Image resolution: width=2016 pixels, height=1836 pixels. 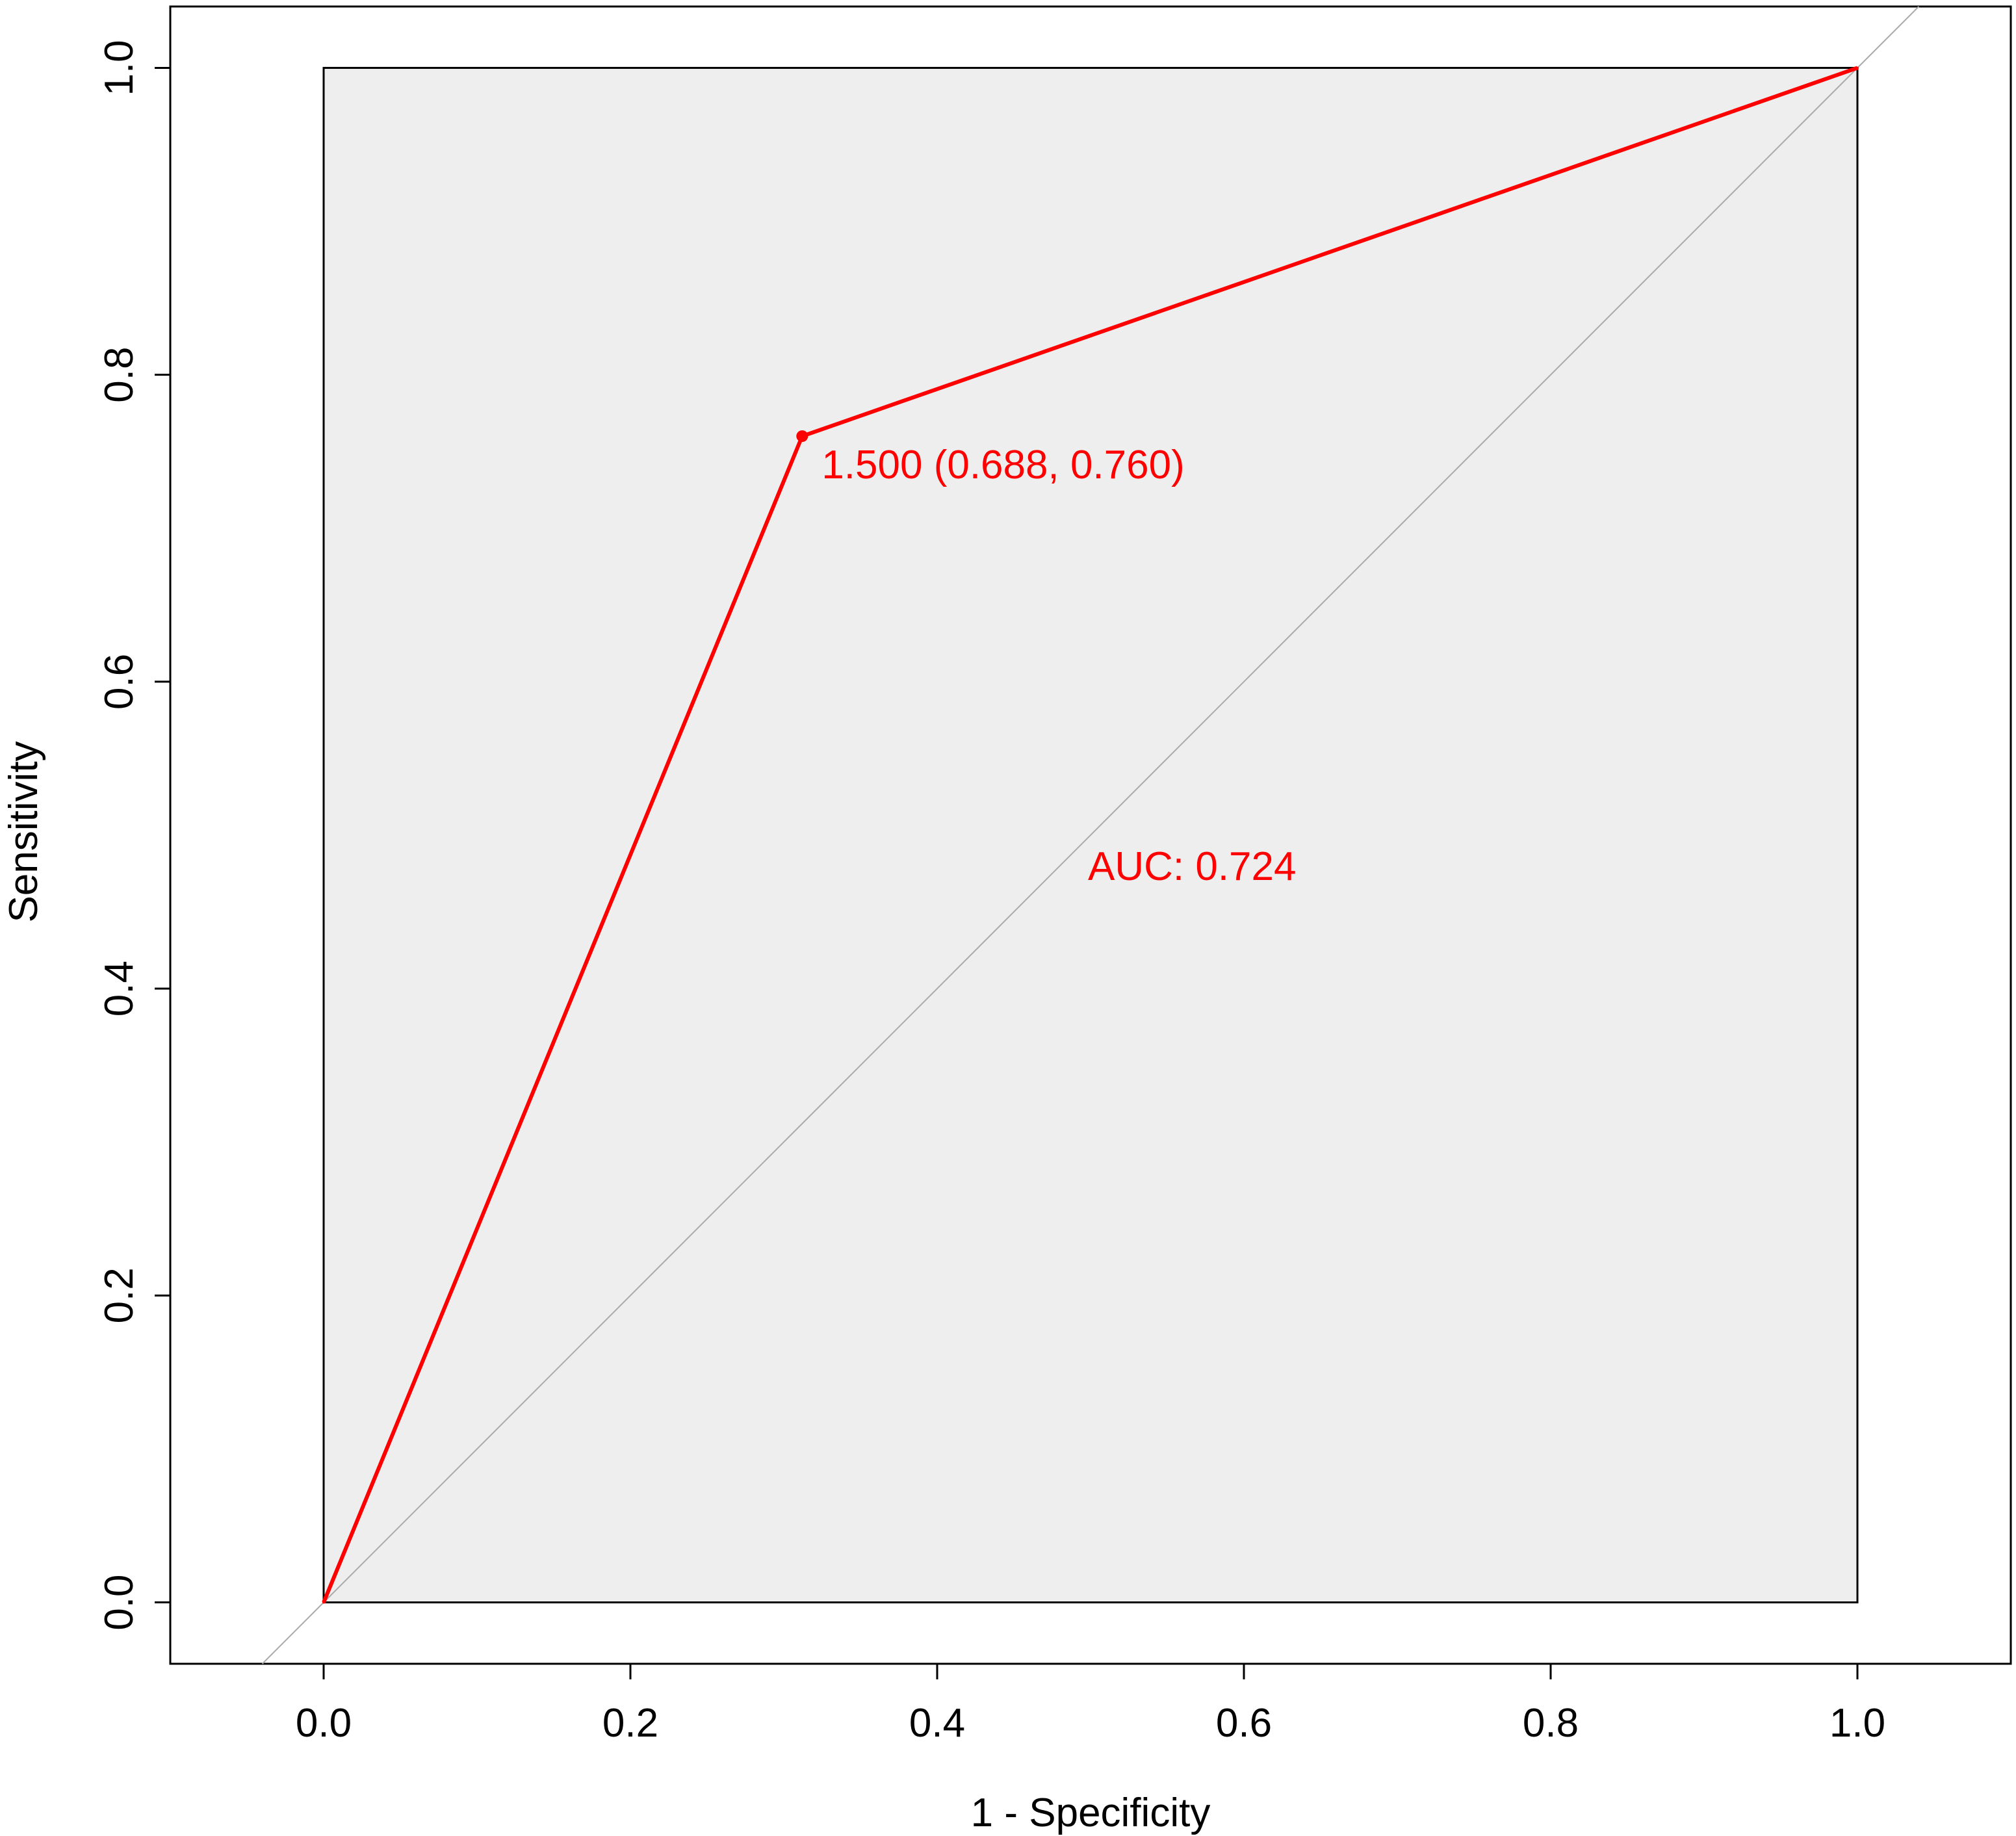 I want to click on y-tick-label: 0.8, so click(x=119, y=375).